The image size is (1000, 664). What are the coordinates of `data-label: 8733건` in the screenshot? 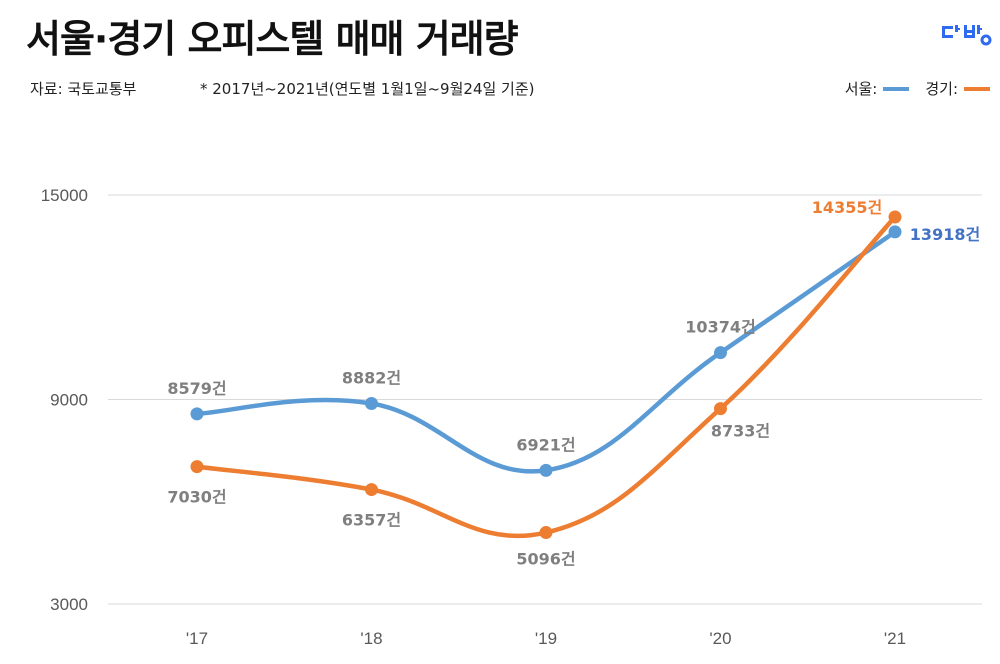 It's located at (740, 431).